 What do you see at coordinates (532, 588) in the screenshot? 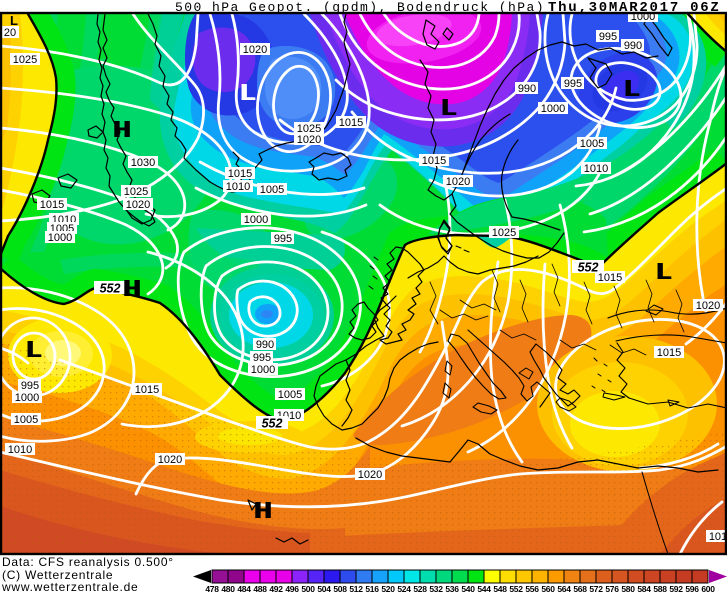
I see `svg-text: 556` at bounding box center [532, 588].